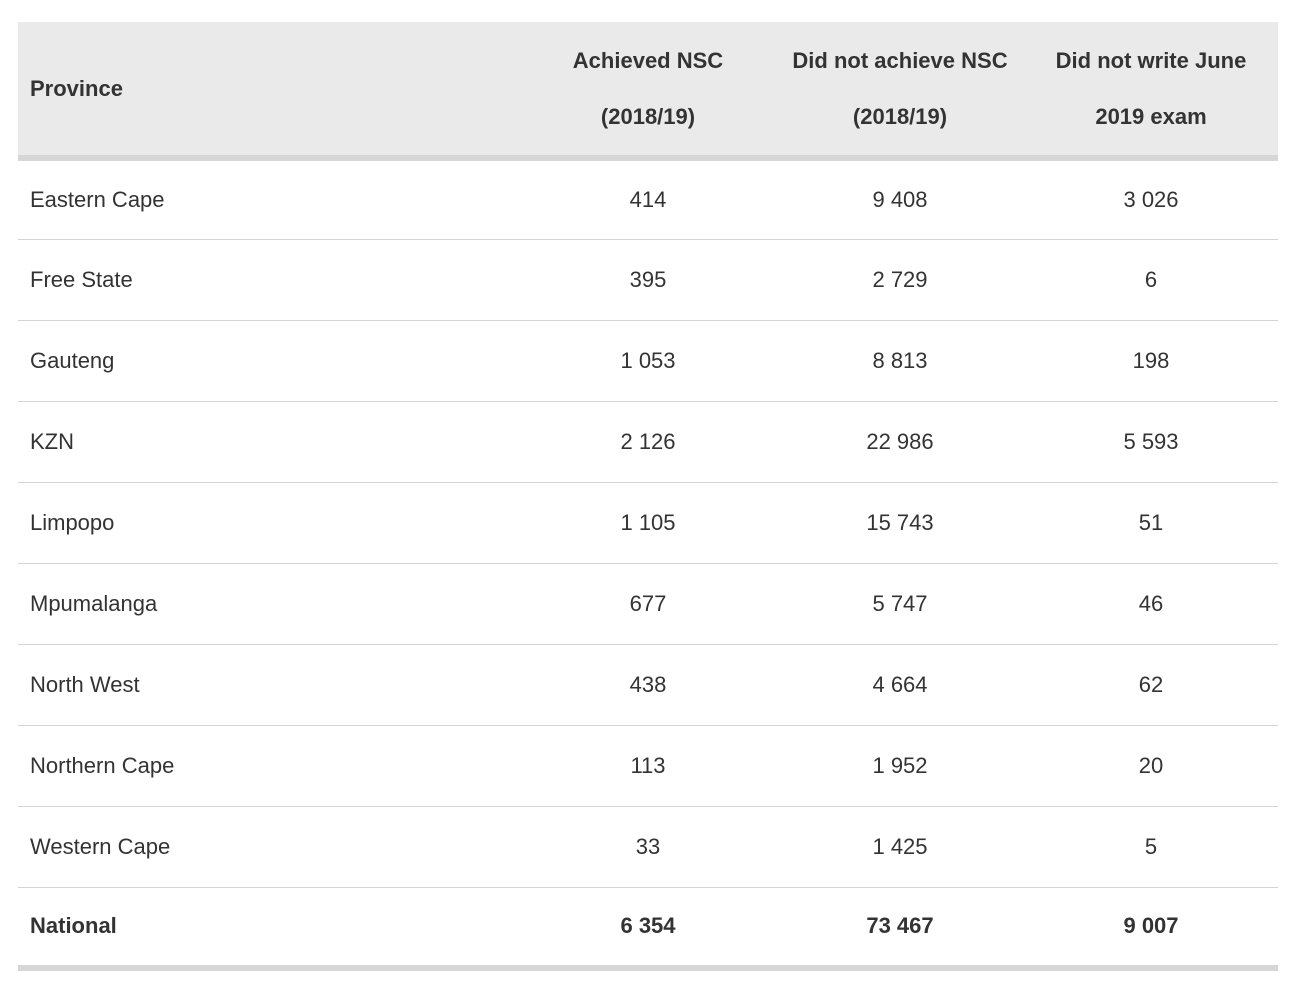 Image resolution: width=1294 pixels, height=1002 pixels. I want to click on cell-achieved: 2 126, so click(648, 441).